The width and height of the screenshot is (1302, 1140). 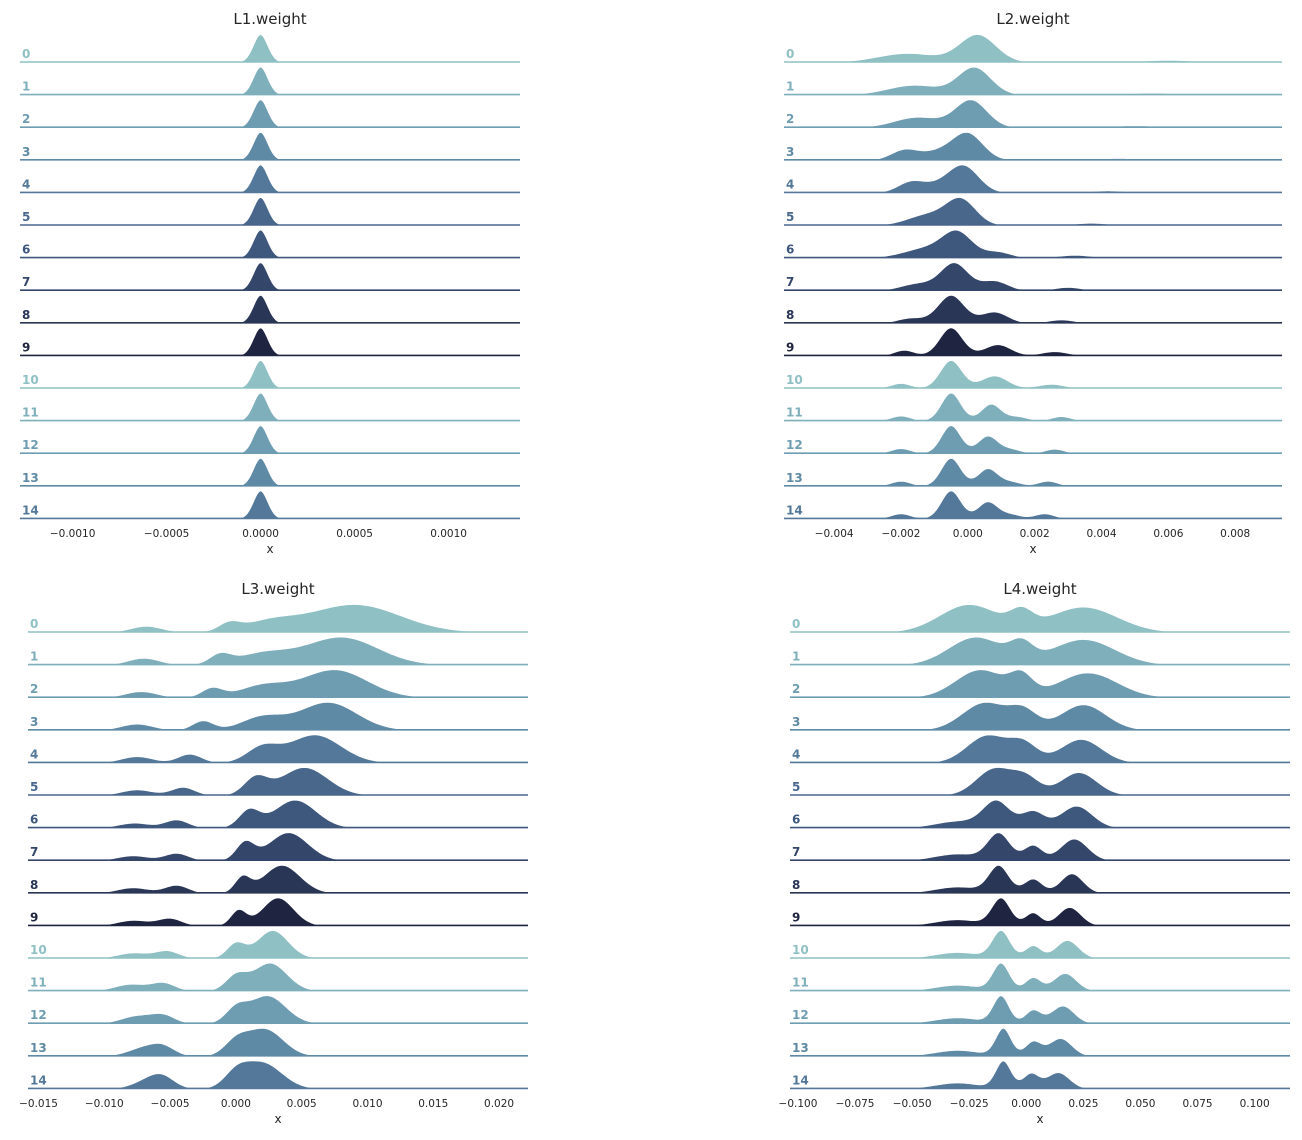 I want to click on ridge-row-4: 4, so click(x=1040, y=748).